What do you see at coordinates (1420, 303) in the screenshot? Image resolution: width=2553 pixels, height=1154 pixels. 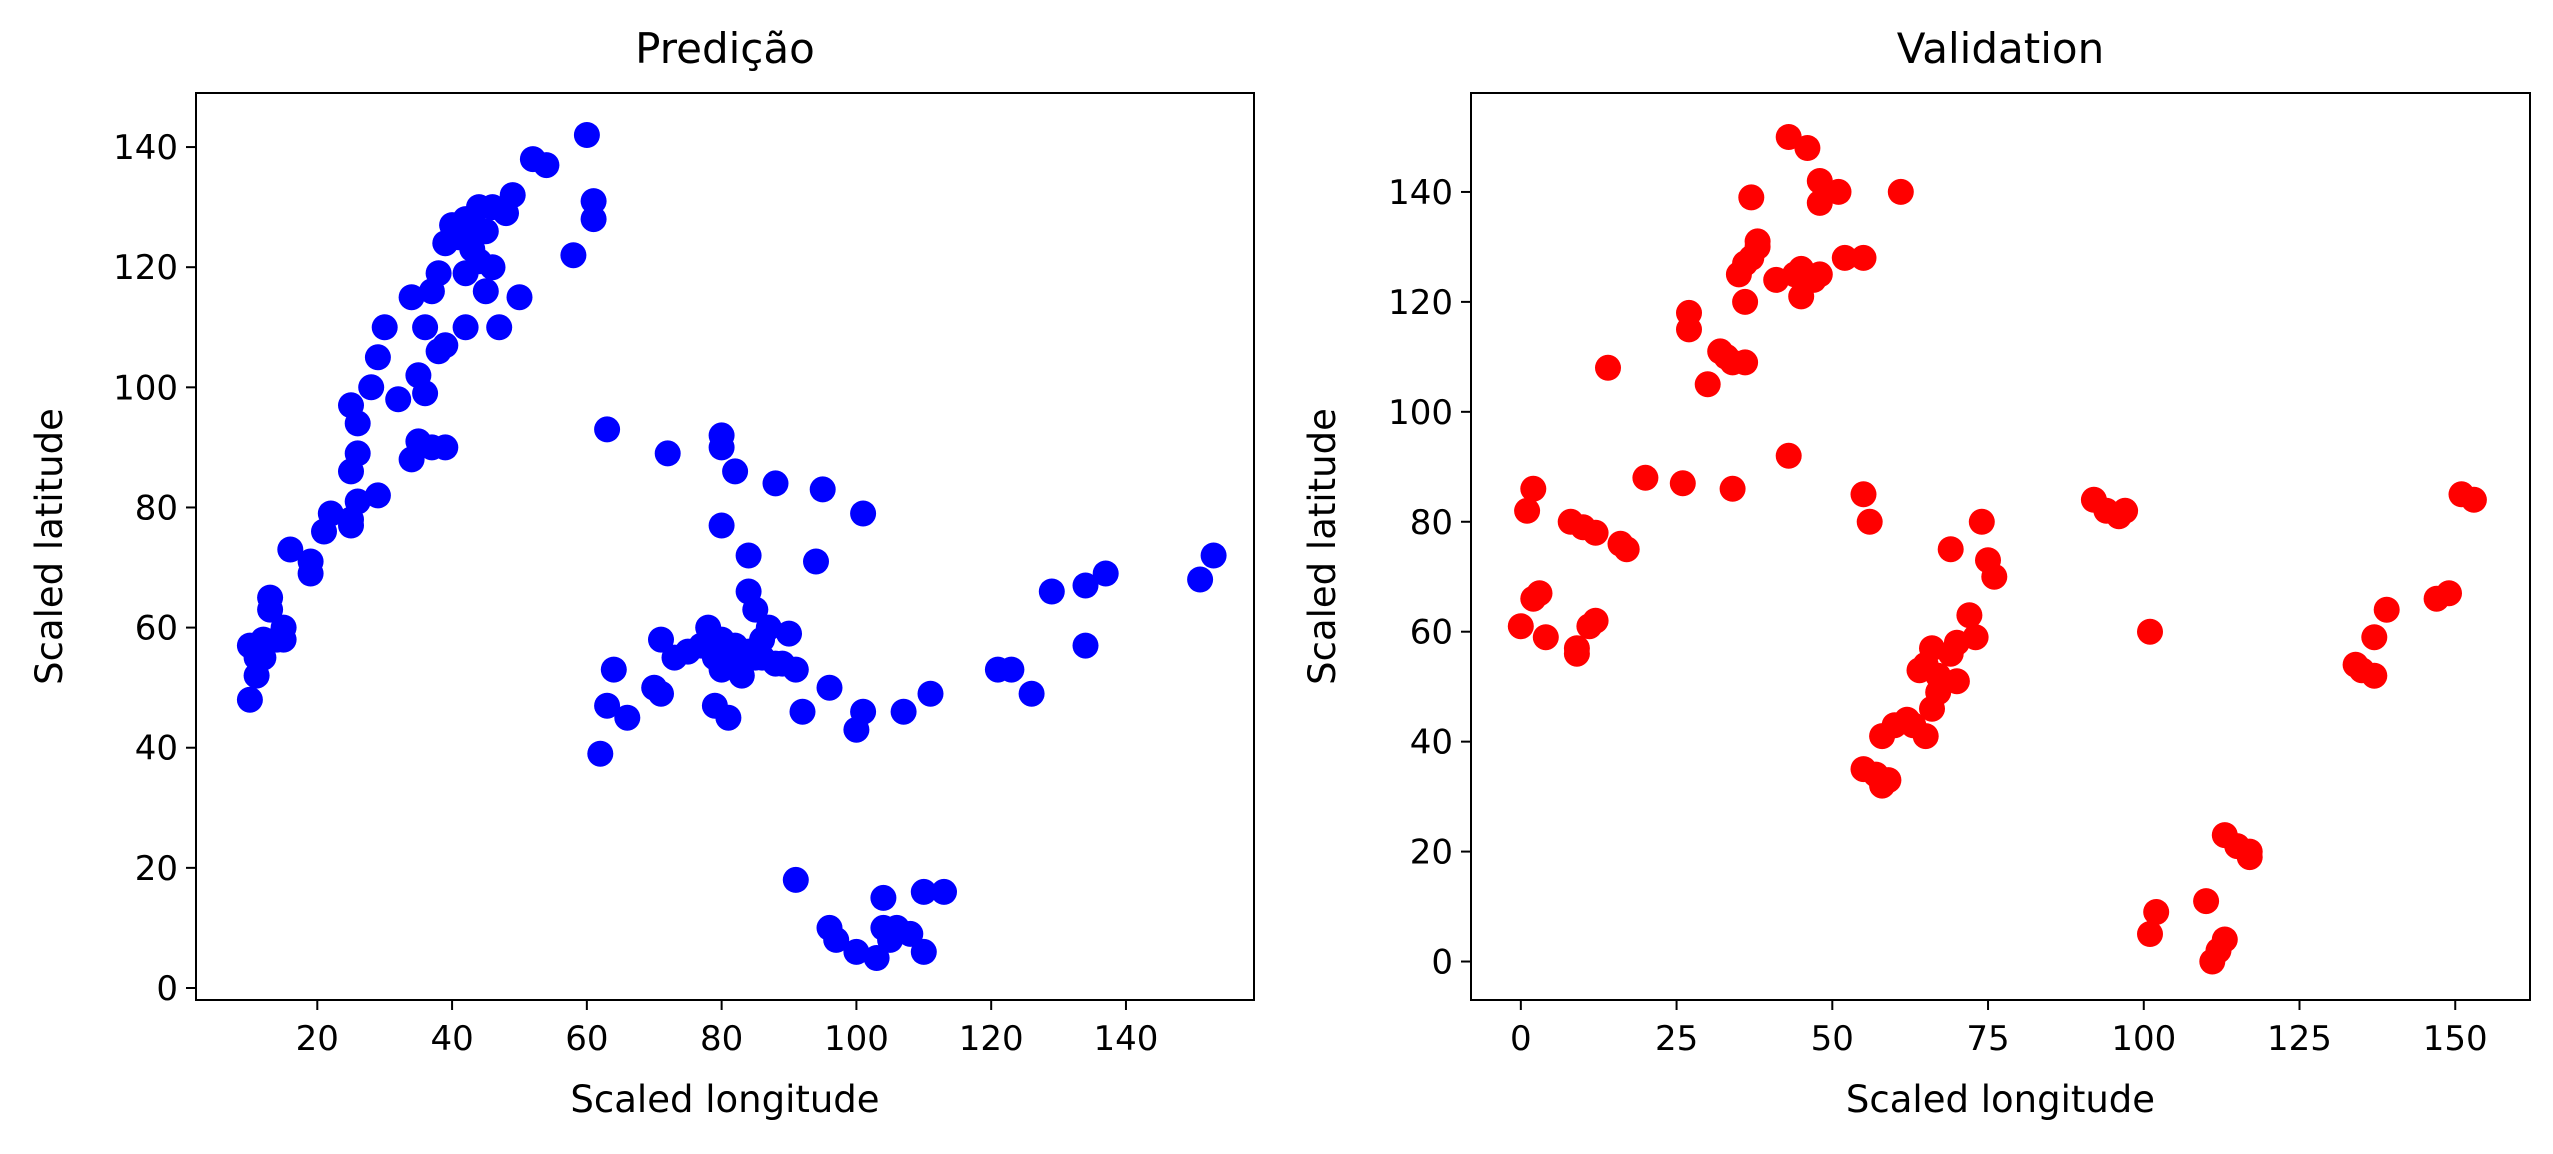 I see `y-tick-label: 120` at bounding box center [1420, 303].